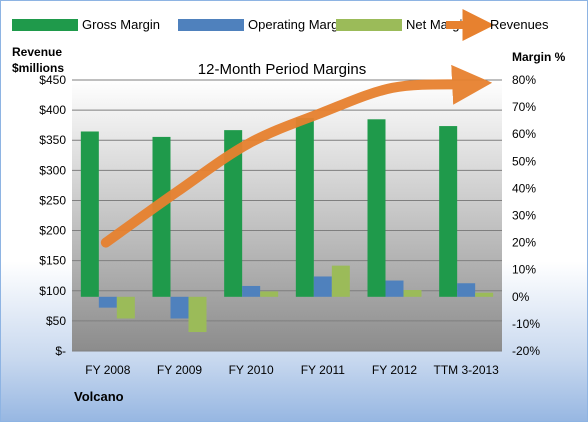 This screenshot has height=422, width=588. What do you see at coordinates (52, 110) in the screenshot?
I see `left-tick-label: $400` at bounding box center [52, 110].